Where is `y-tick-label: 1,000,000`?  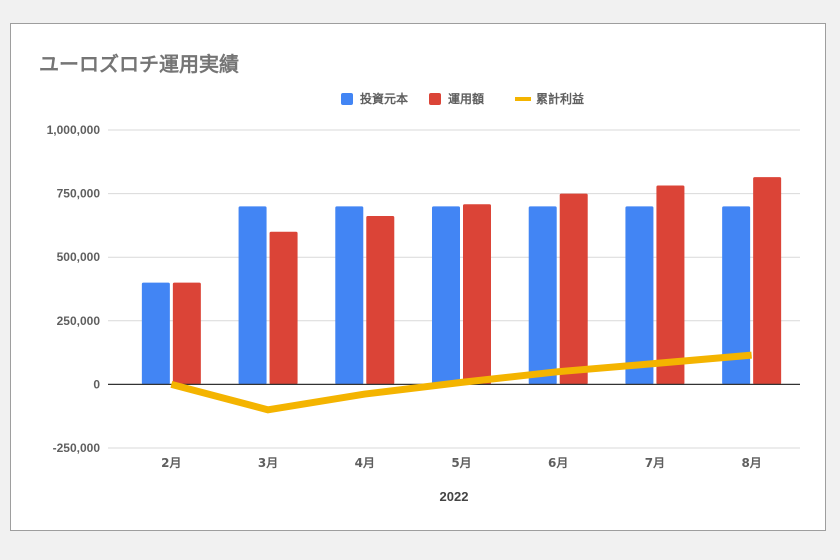 y-tick-label: 1,000,000 is located at coordinates (74, 130).